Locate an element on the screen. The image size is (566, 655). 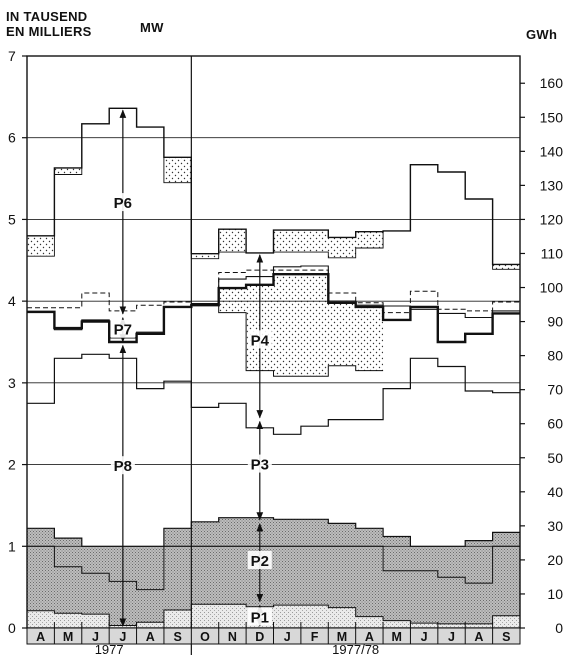
left-tick-label: 3 is located at coordinates (12, 383).